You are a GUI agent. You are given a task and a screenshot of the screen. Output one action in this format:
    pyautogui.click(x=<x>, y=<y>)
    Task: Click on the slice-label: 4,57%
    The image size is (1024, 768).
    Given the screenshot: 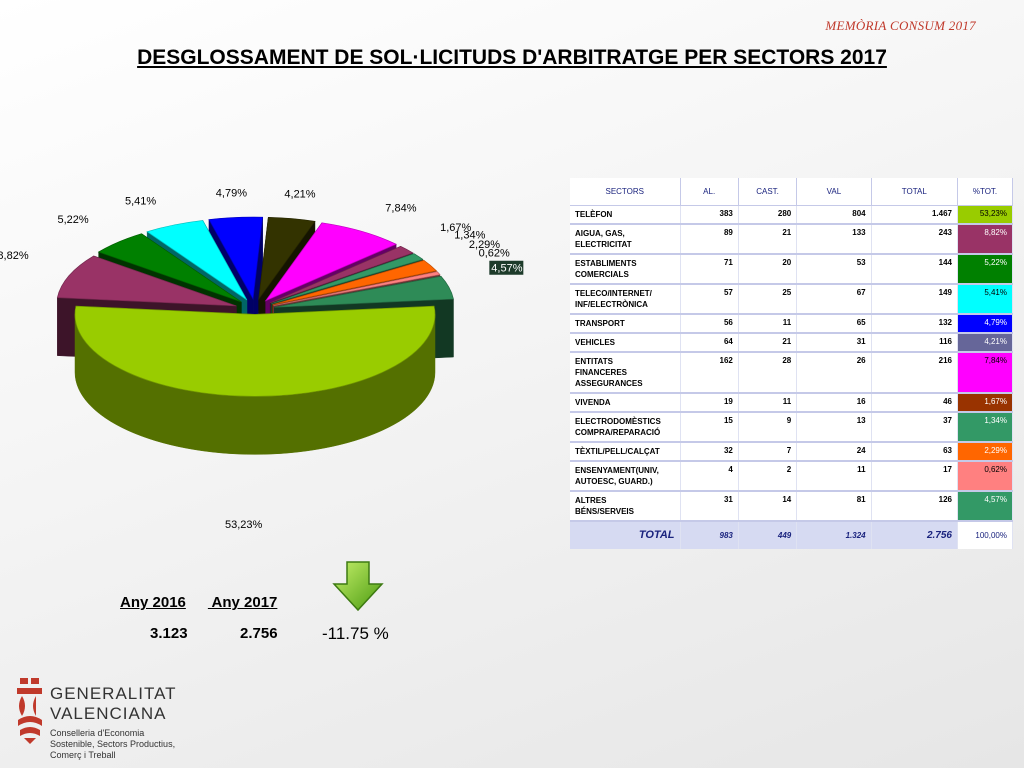 What is the action you would take?
    pyautogui.click(x=506, y=269)
    